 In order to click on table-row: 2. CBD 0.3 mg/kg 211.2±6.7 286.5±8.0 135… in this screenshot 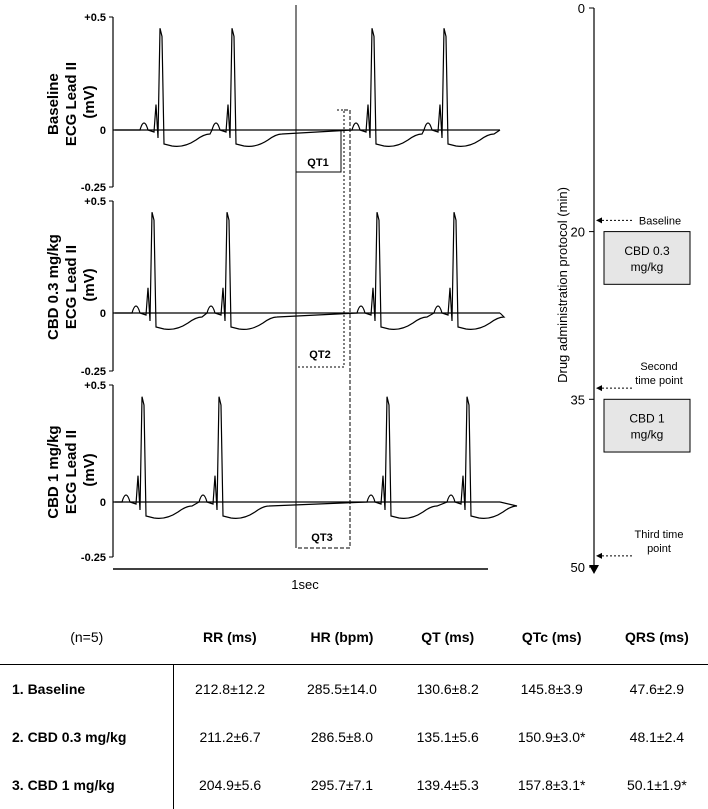, I will do `click(354, 737)`.